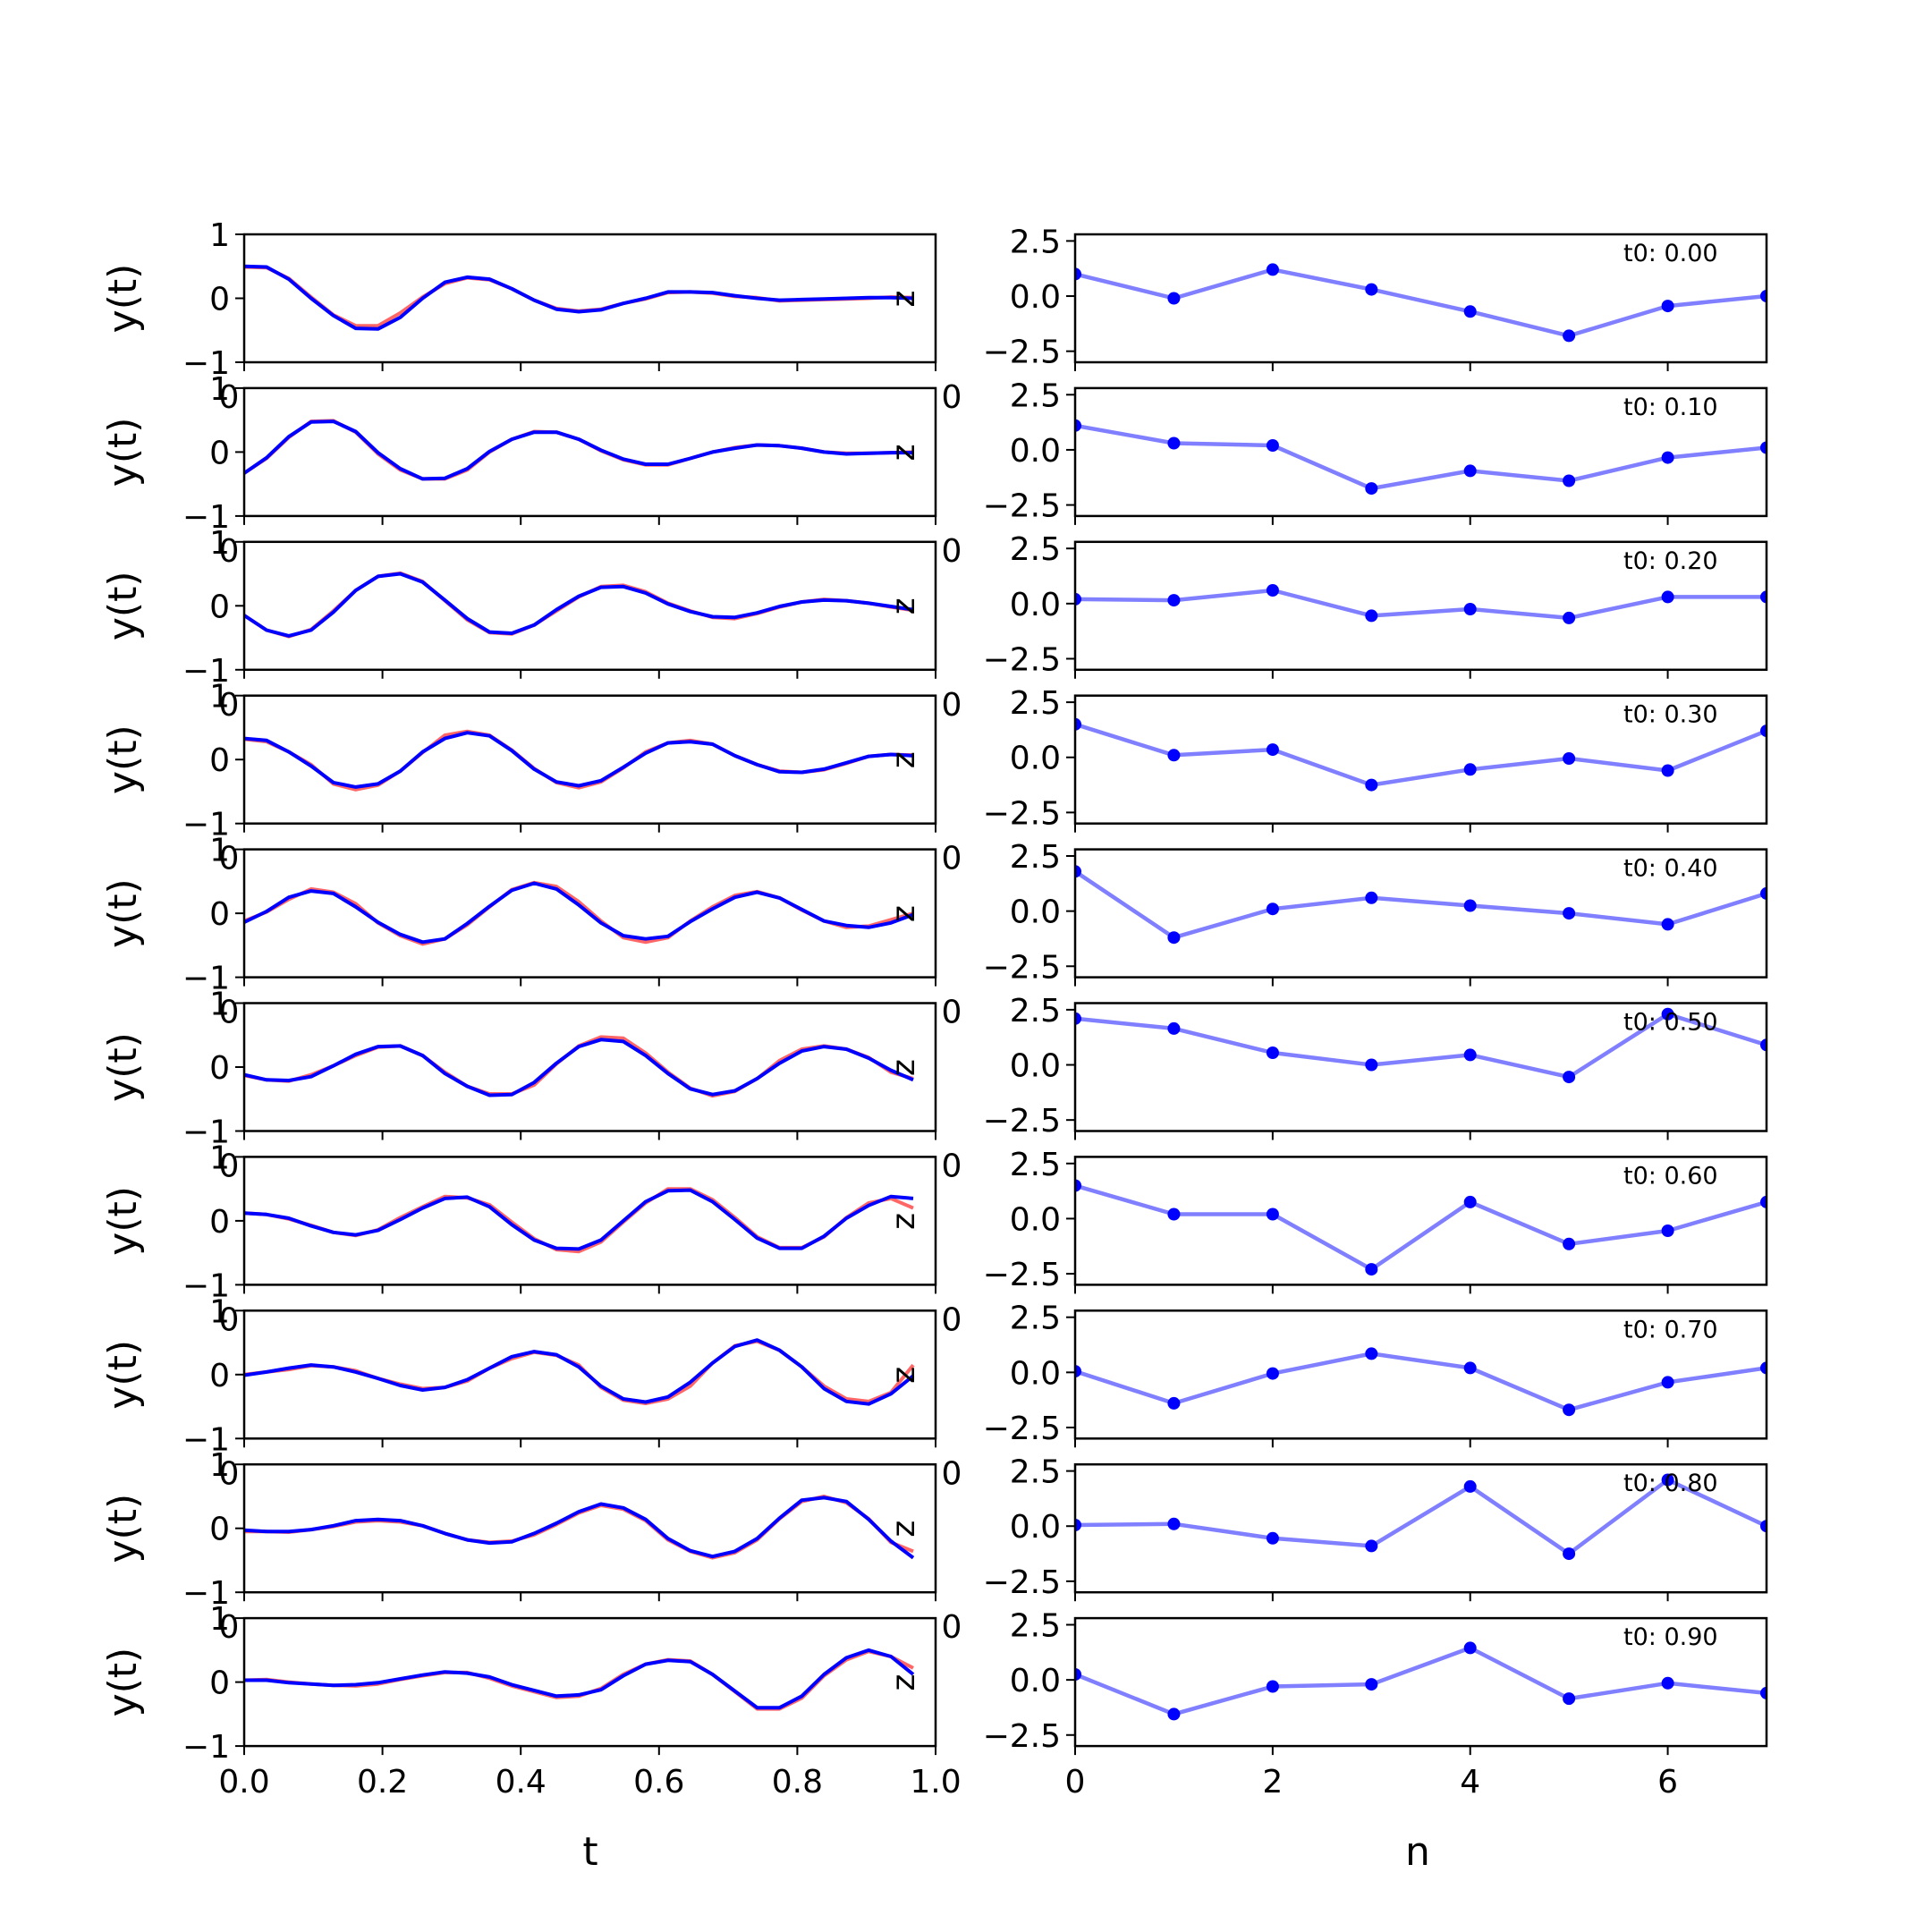  I want to click on right-panel-3: 2.5 0.0 −2.5 t0: 0.30 0, so click(1355, 781).